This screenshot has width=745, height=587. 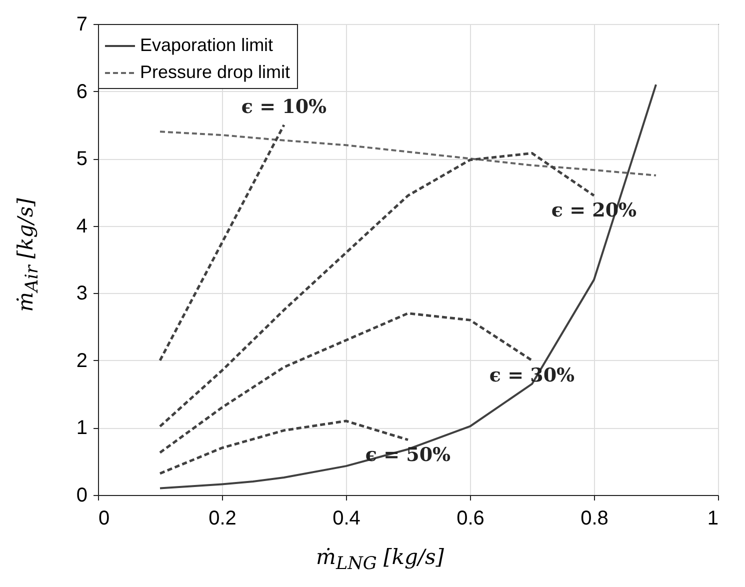 I want to click on annotation: ϵ = 10%, so click(x=284, y=107).